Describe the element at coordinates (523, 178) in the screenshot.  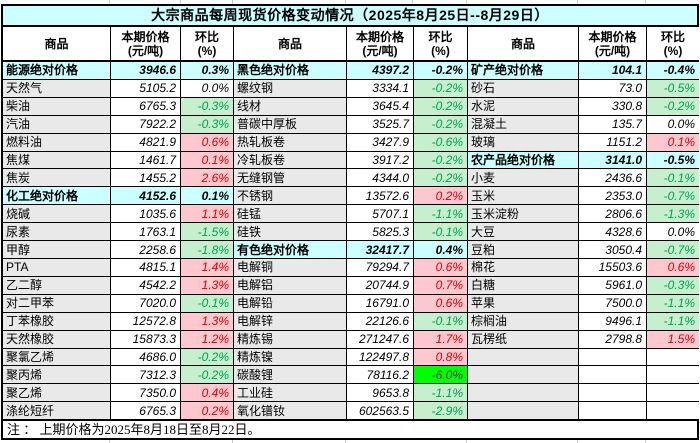
I see `commodity-name-cell: 小麦` at that location.